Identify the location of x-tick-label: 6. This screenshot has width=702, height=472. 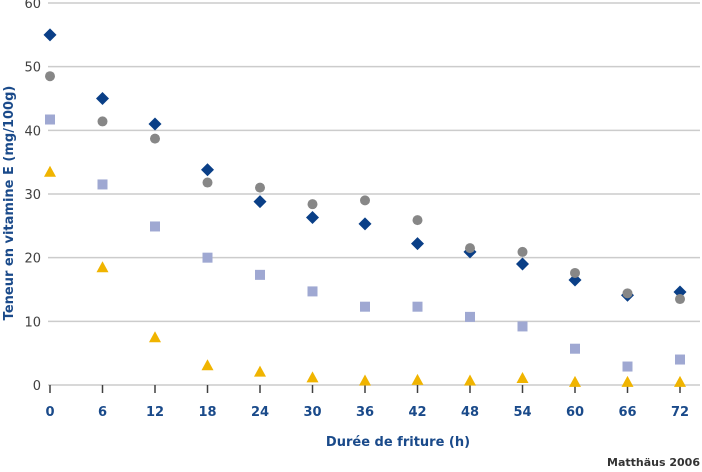
(102, 412).